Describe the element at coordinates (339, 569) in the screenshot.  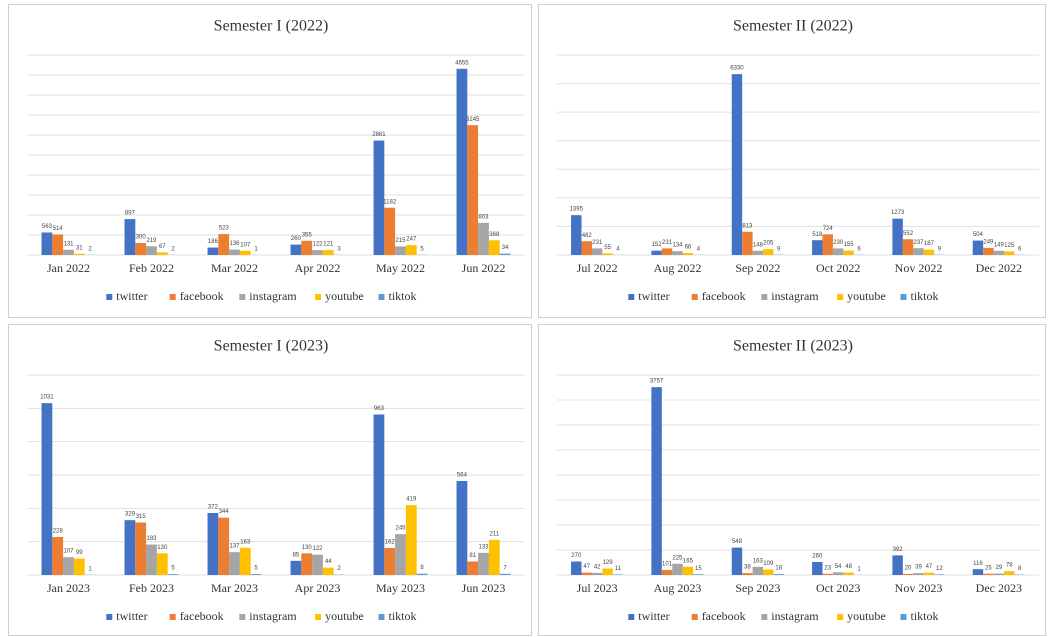
I see `data-label: 2` at that location.